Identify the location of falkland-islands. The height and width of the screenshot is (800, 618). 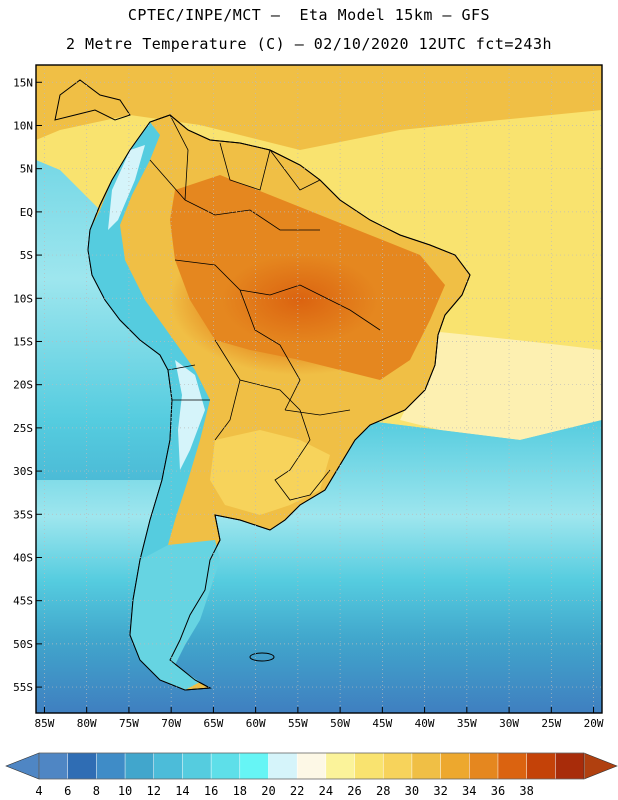
(262, 657).